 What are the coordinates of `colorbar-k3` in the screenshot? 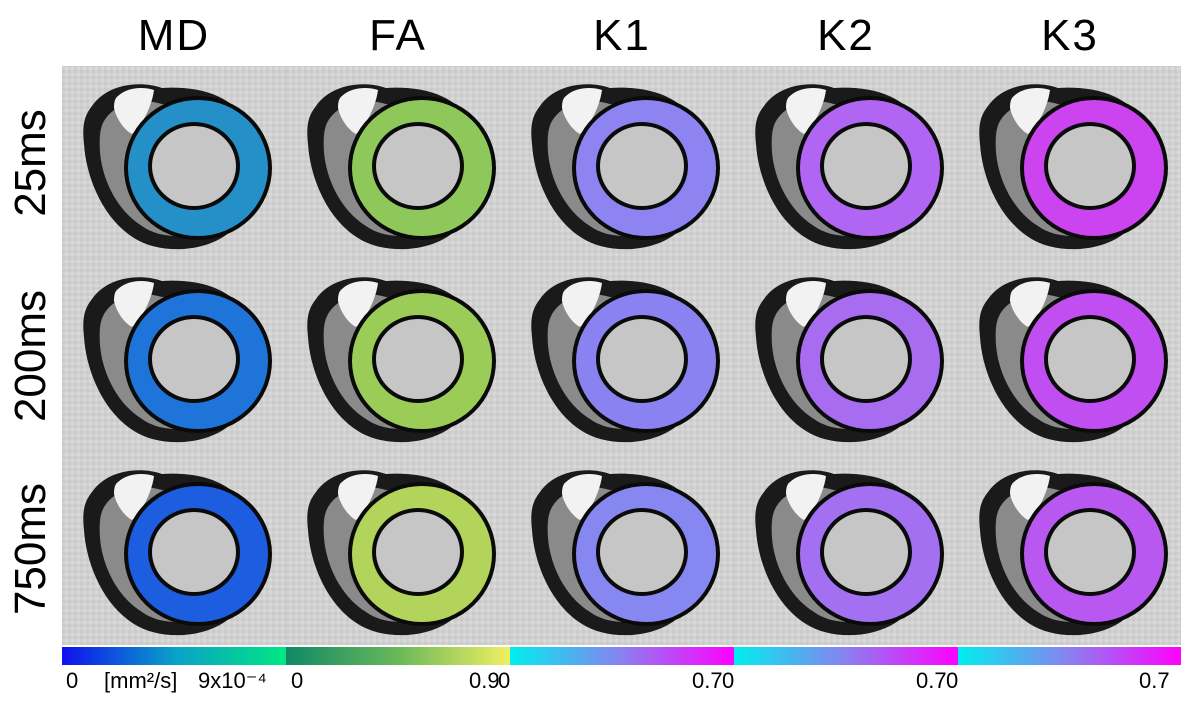 It's located at (1069, 656).